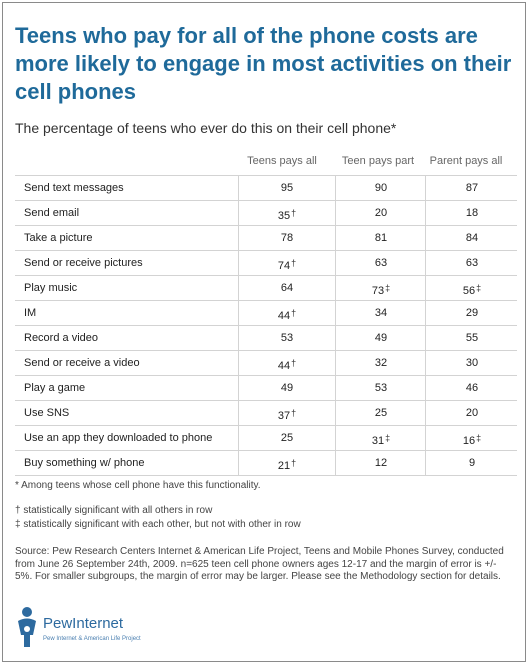 Image resolution: width=530 pixels, height=666 pixels. I want to click on cell-value: 55, so click(472, 338).